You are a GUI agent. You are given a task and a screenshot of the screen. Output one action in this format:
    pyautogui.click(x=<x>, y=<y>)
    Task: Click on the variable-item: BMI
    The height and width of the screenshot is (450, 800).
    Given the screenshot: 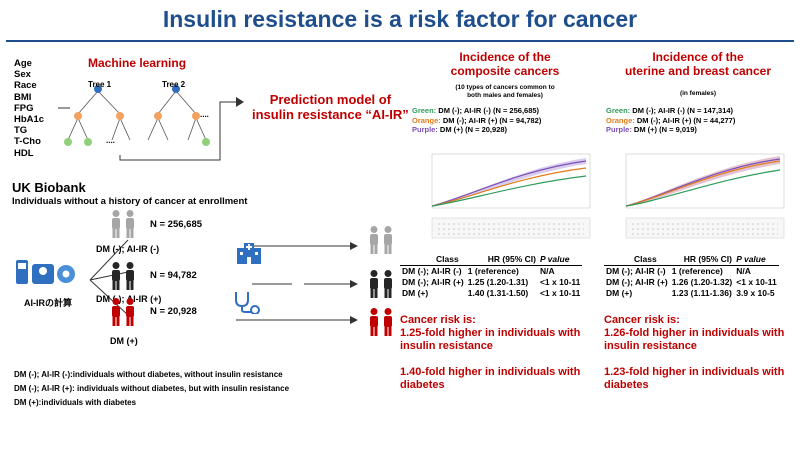 What is the action you would take?
    pyautogui.click(x=23, y=97)
    